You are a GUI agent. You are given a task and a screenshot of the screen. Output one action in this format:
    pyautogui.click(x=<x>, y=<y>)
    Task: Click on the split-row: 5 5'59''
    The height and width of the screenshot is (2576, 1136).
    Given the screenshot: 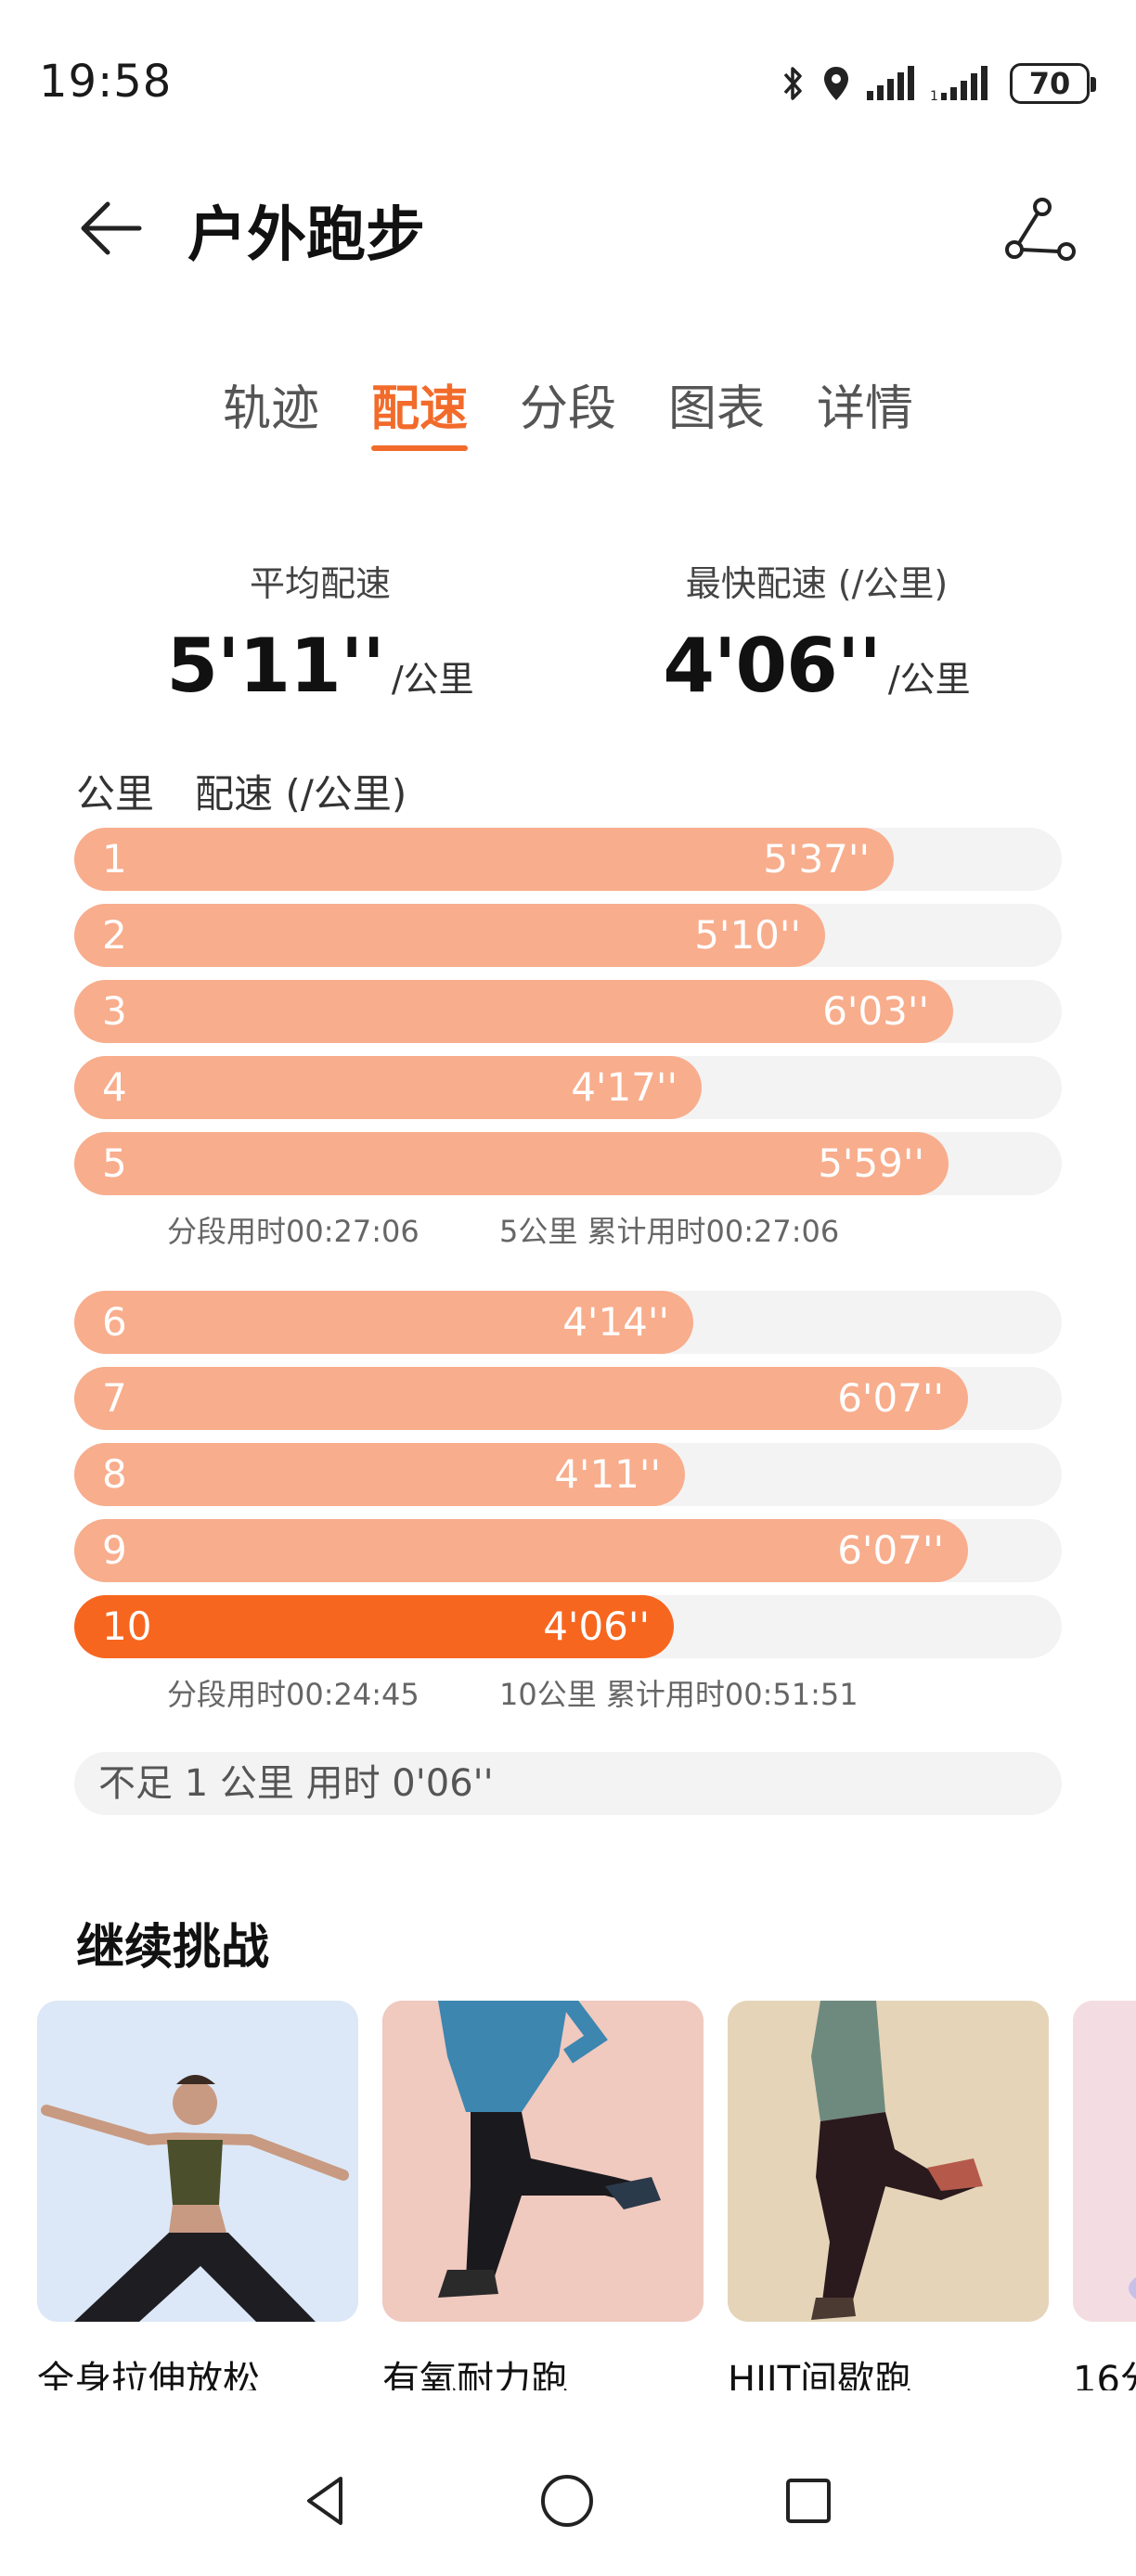 What is the action you would take?
    pyautogui.click(x=568, y=1163)
    